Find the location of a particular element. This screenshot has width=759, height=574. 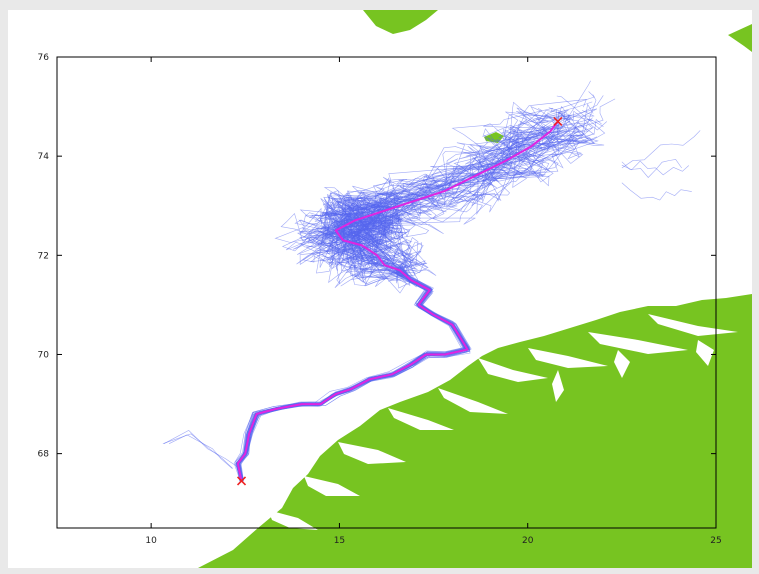

end-marker is located at coordinates (558, 121).